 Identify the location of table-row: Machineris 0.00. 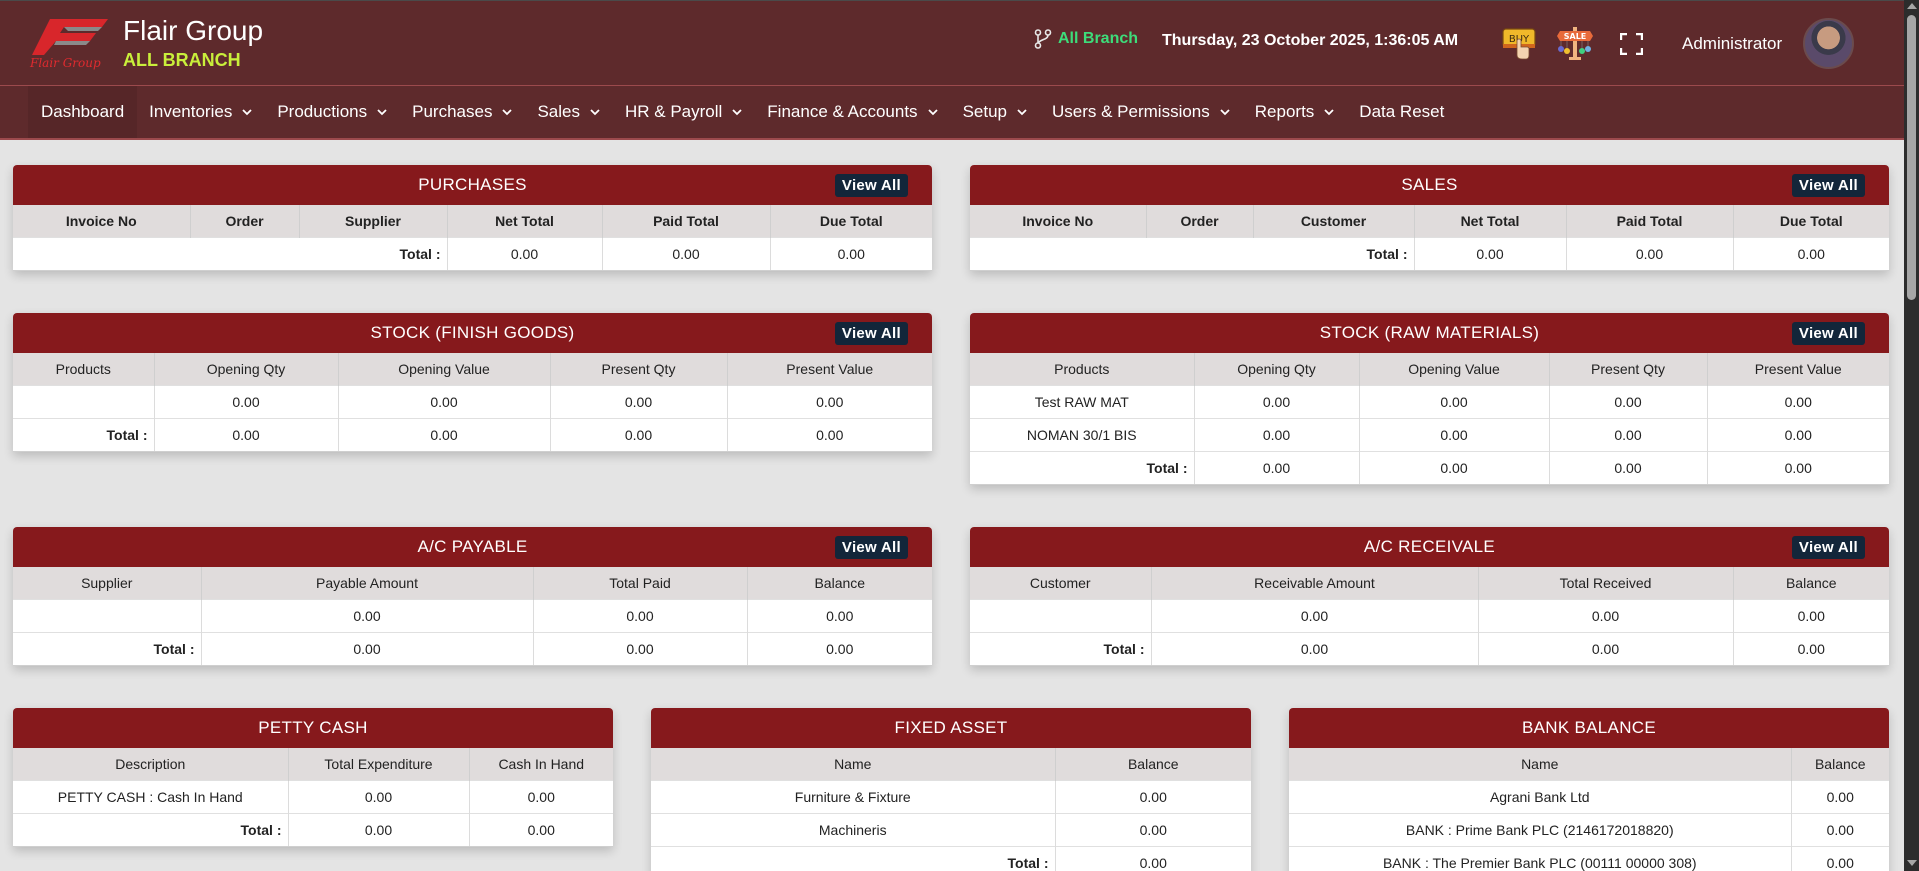
(951, 829).